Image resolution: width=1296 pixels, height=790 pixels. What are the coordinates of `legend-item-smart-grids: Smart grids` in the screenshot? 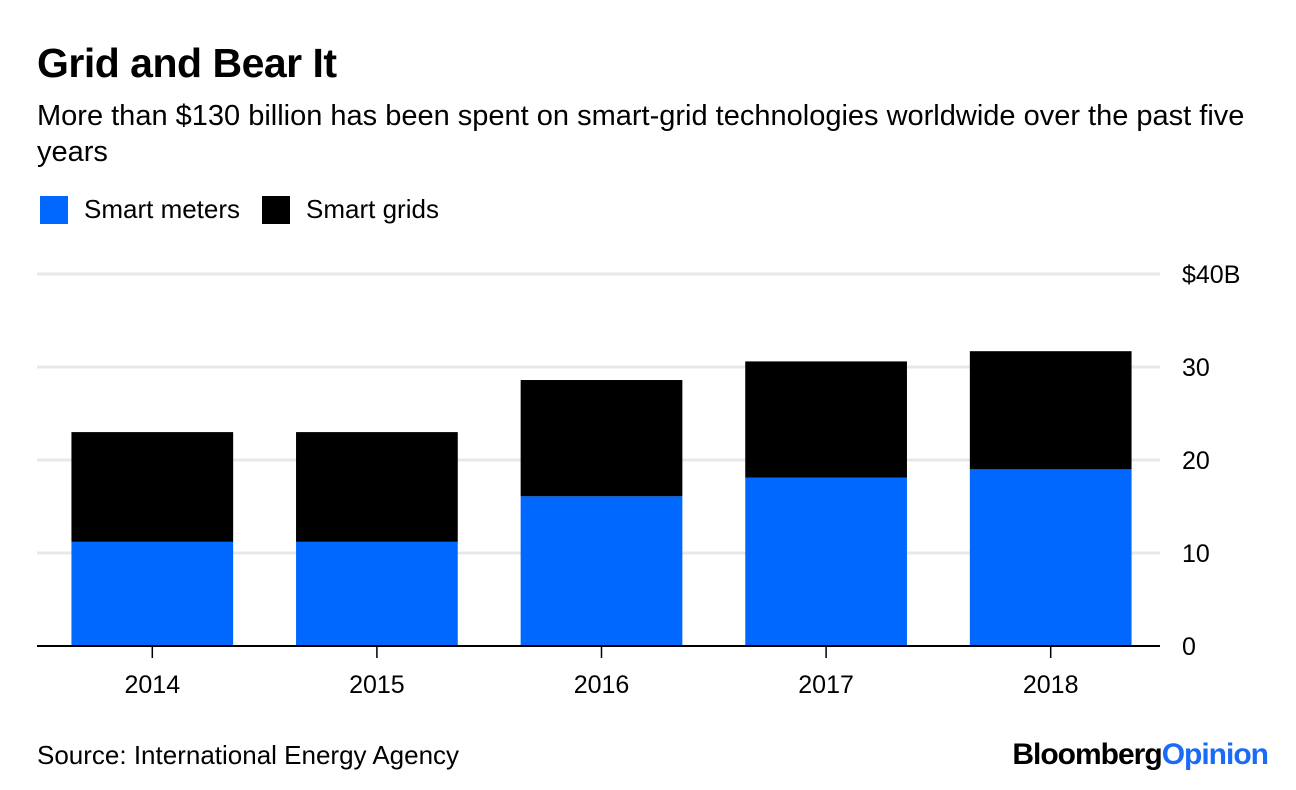 It's located at (350, 209).